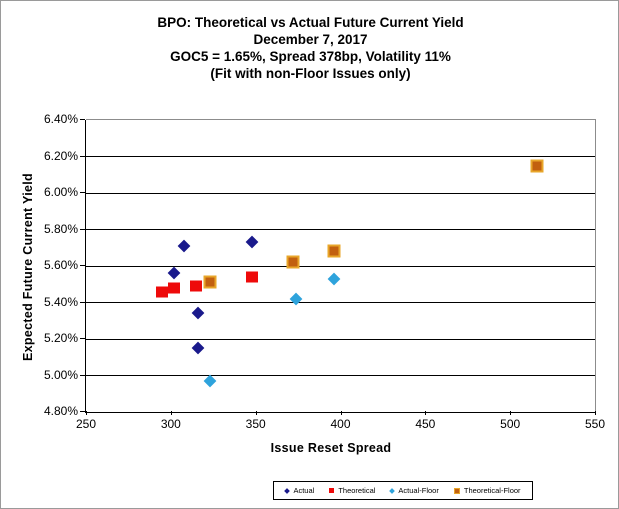  I want to click on legend-label: Theoretical-Floor, so click(492, 490).